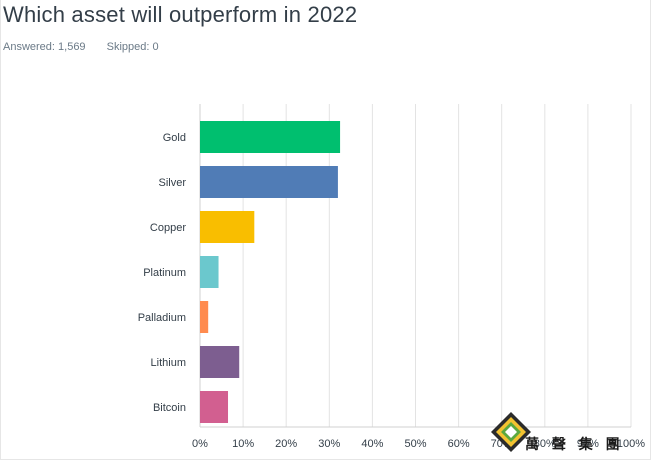  I want to click on watermark: 萬 聲 集 團, so click(569, 433).